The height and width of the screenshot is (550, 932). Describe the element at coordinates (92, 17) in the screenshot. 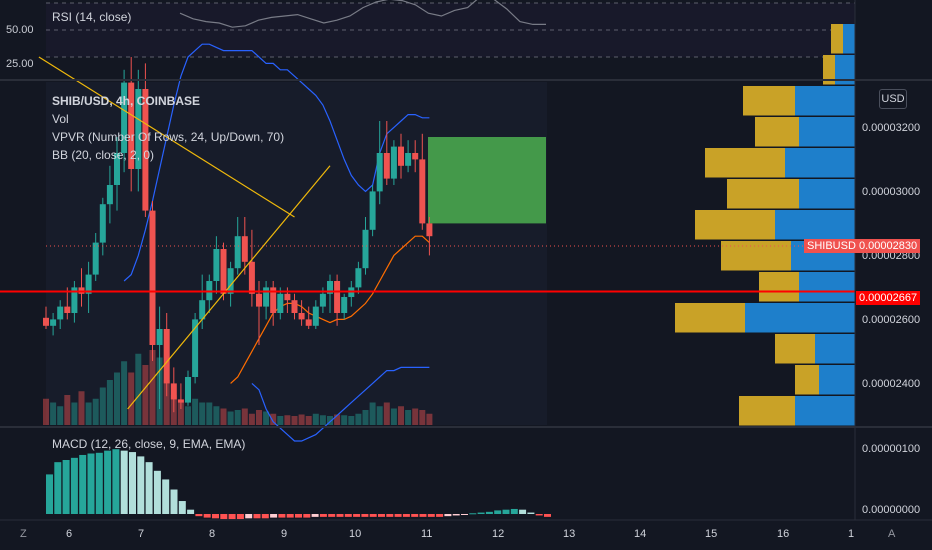

I see `rsi-legend: RSI (14, close)` at that location.